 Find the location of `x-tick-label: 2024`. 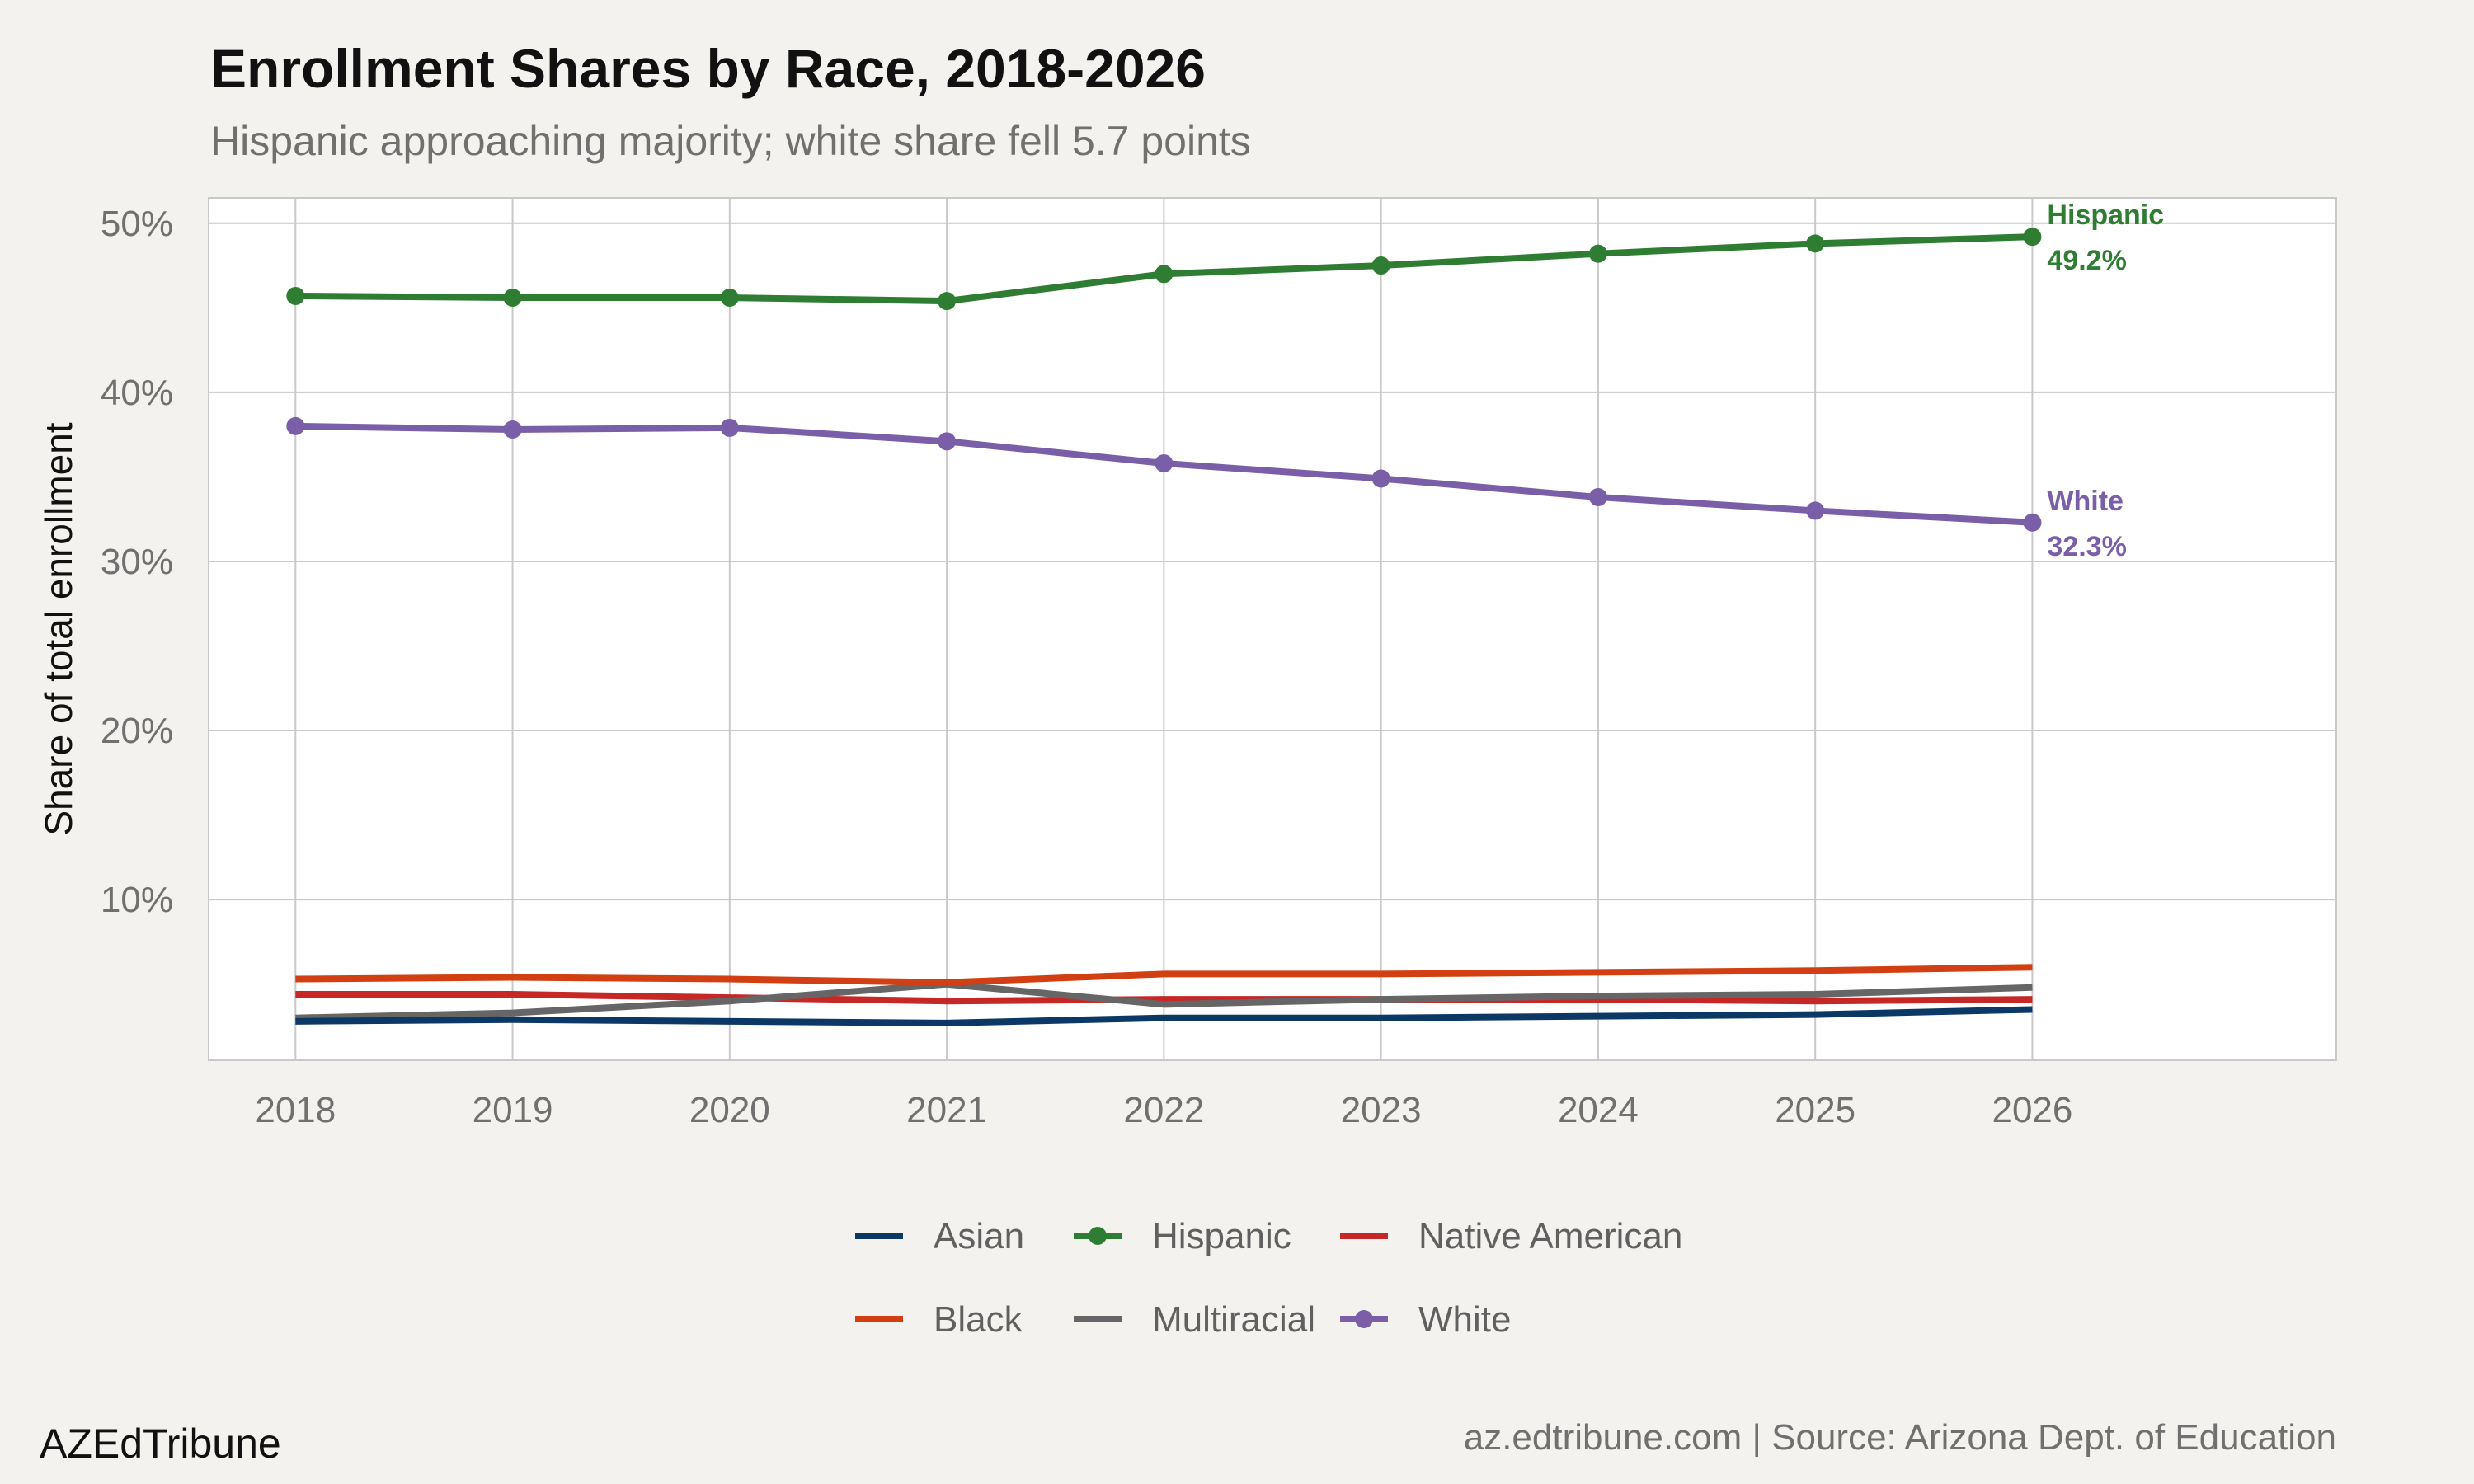

x-tick-label: 2024 is located at coordinates (1598, 1110).